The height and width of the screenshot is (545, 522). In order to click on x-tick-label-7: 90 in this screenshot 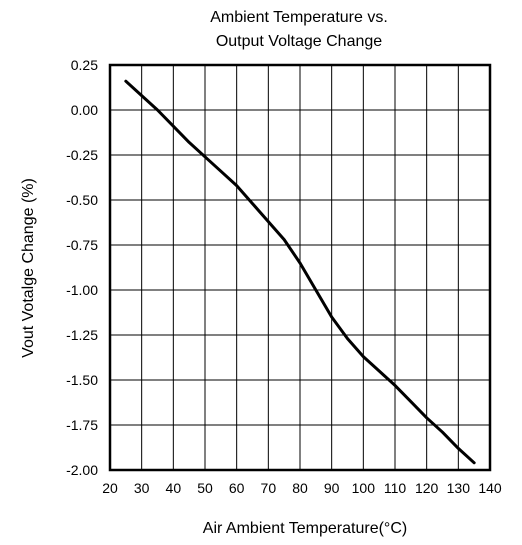, I will do `click(332, 488)`.